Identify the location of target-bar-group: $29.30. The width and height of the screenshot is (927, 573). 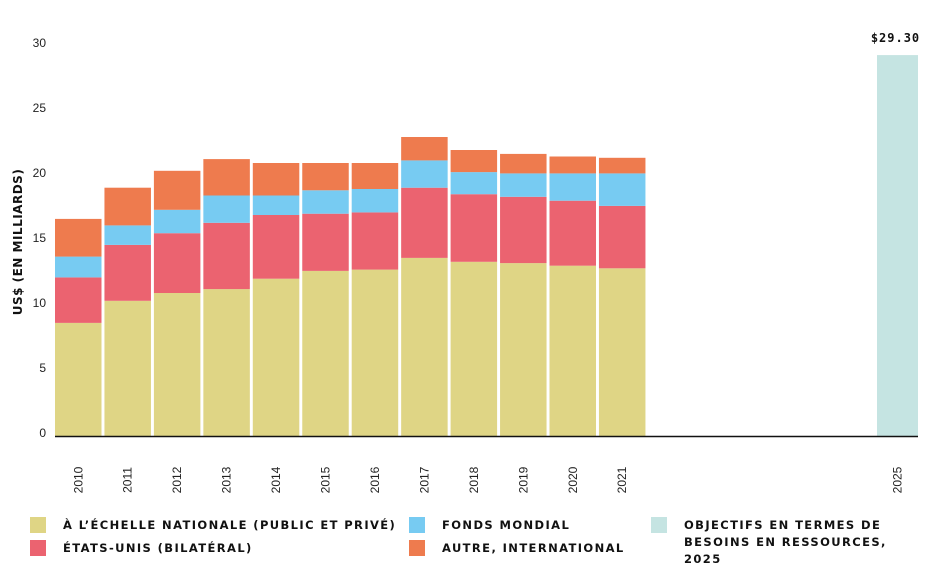
(895, 233).